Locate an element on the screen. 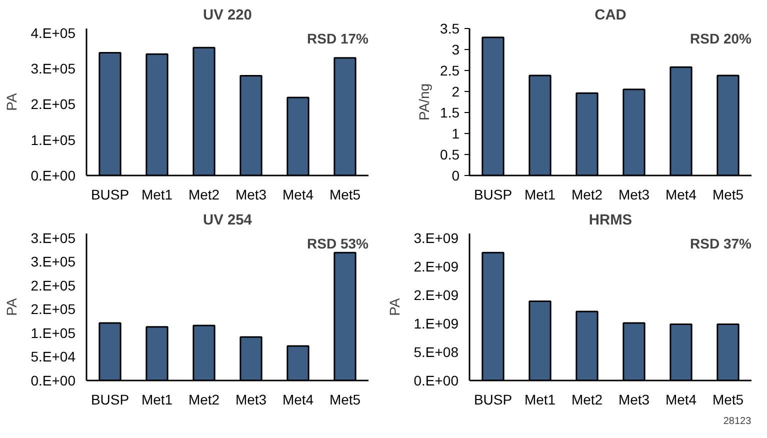  chart-title: CAD is located at coordinates (610, 16).